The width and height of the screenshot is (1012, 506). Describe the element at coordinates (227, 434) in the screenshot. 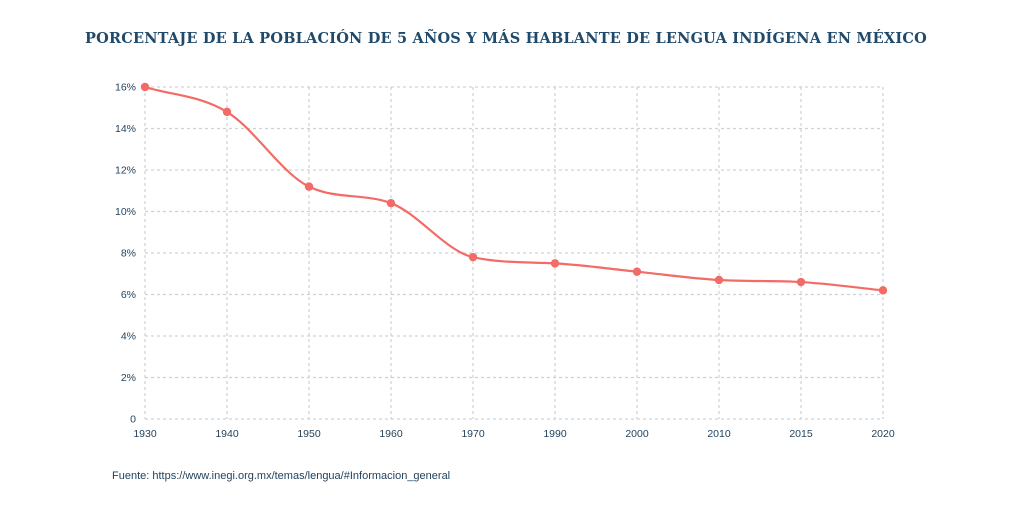

I see `x-tick-label: 1940` at that location.